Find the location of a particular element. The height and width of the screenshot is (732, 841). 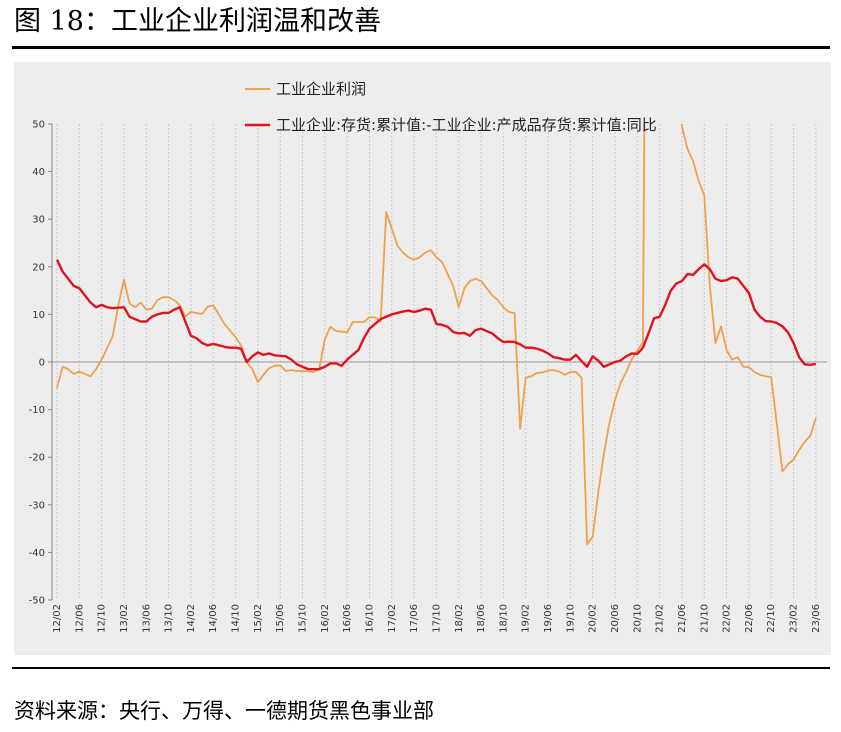

x-tick-label: 19/06 is located at coordinates (548, 618).